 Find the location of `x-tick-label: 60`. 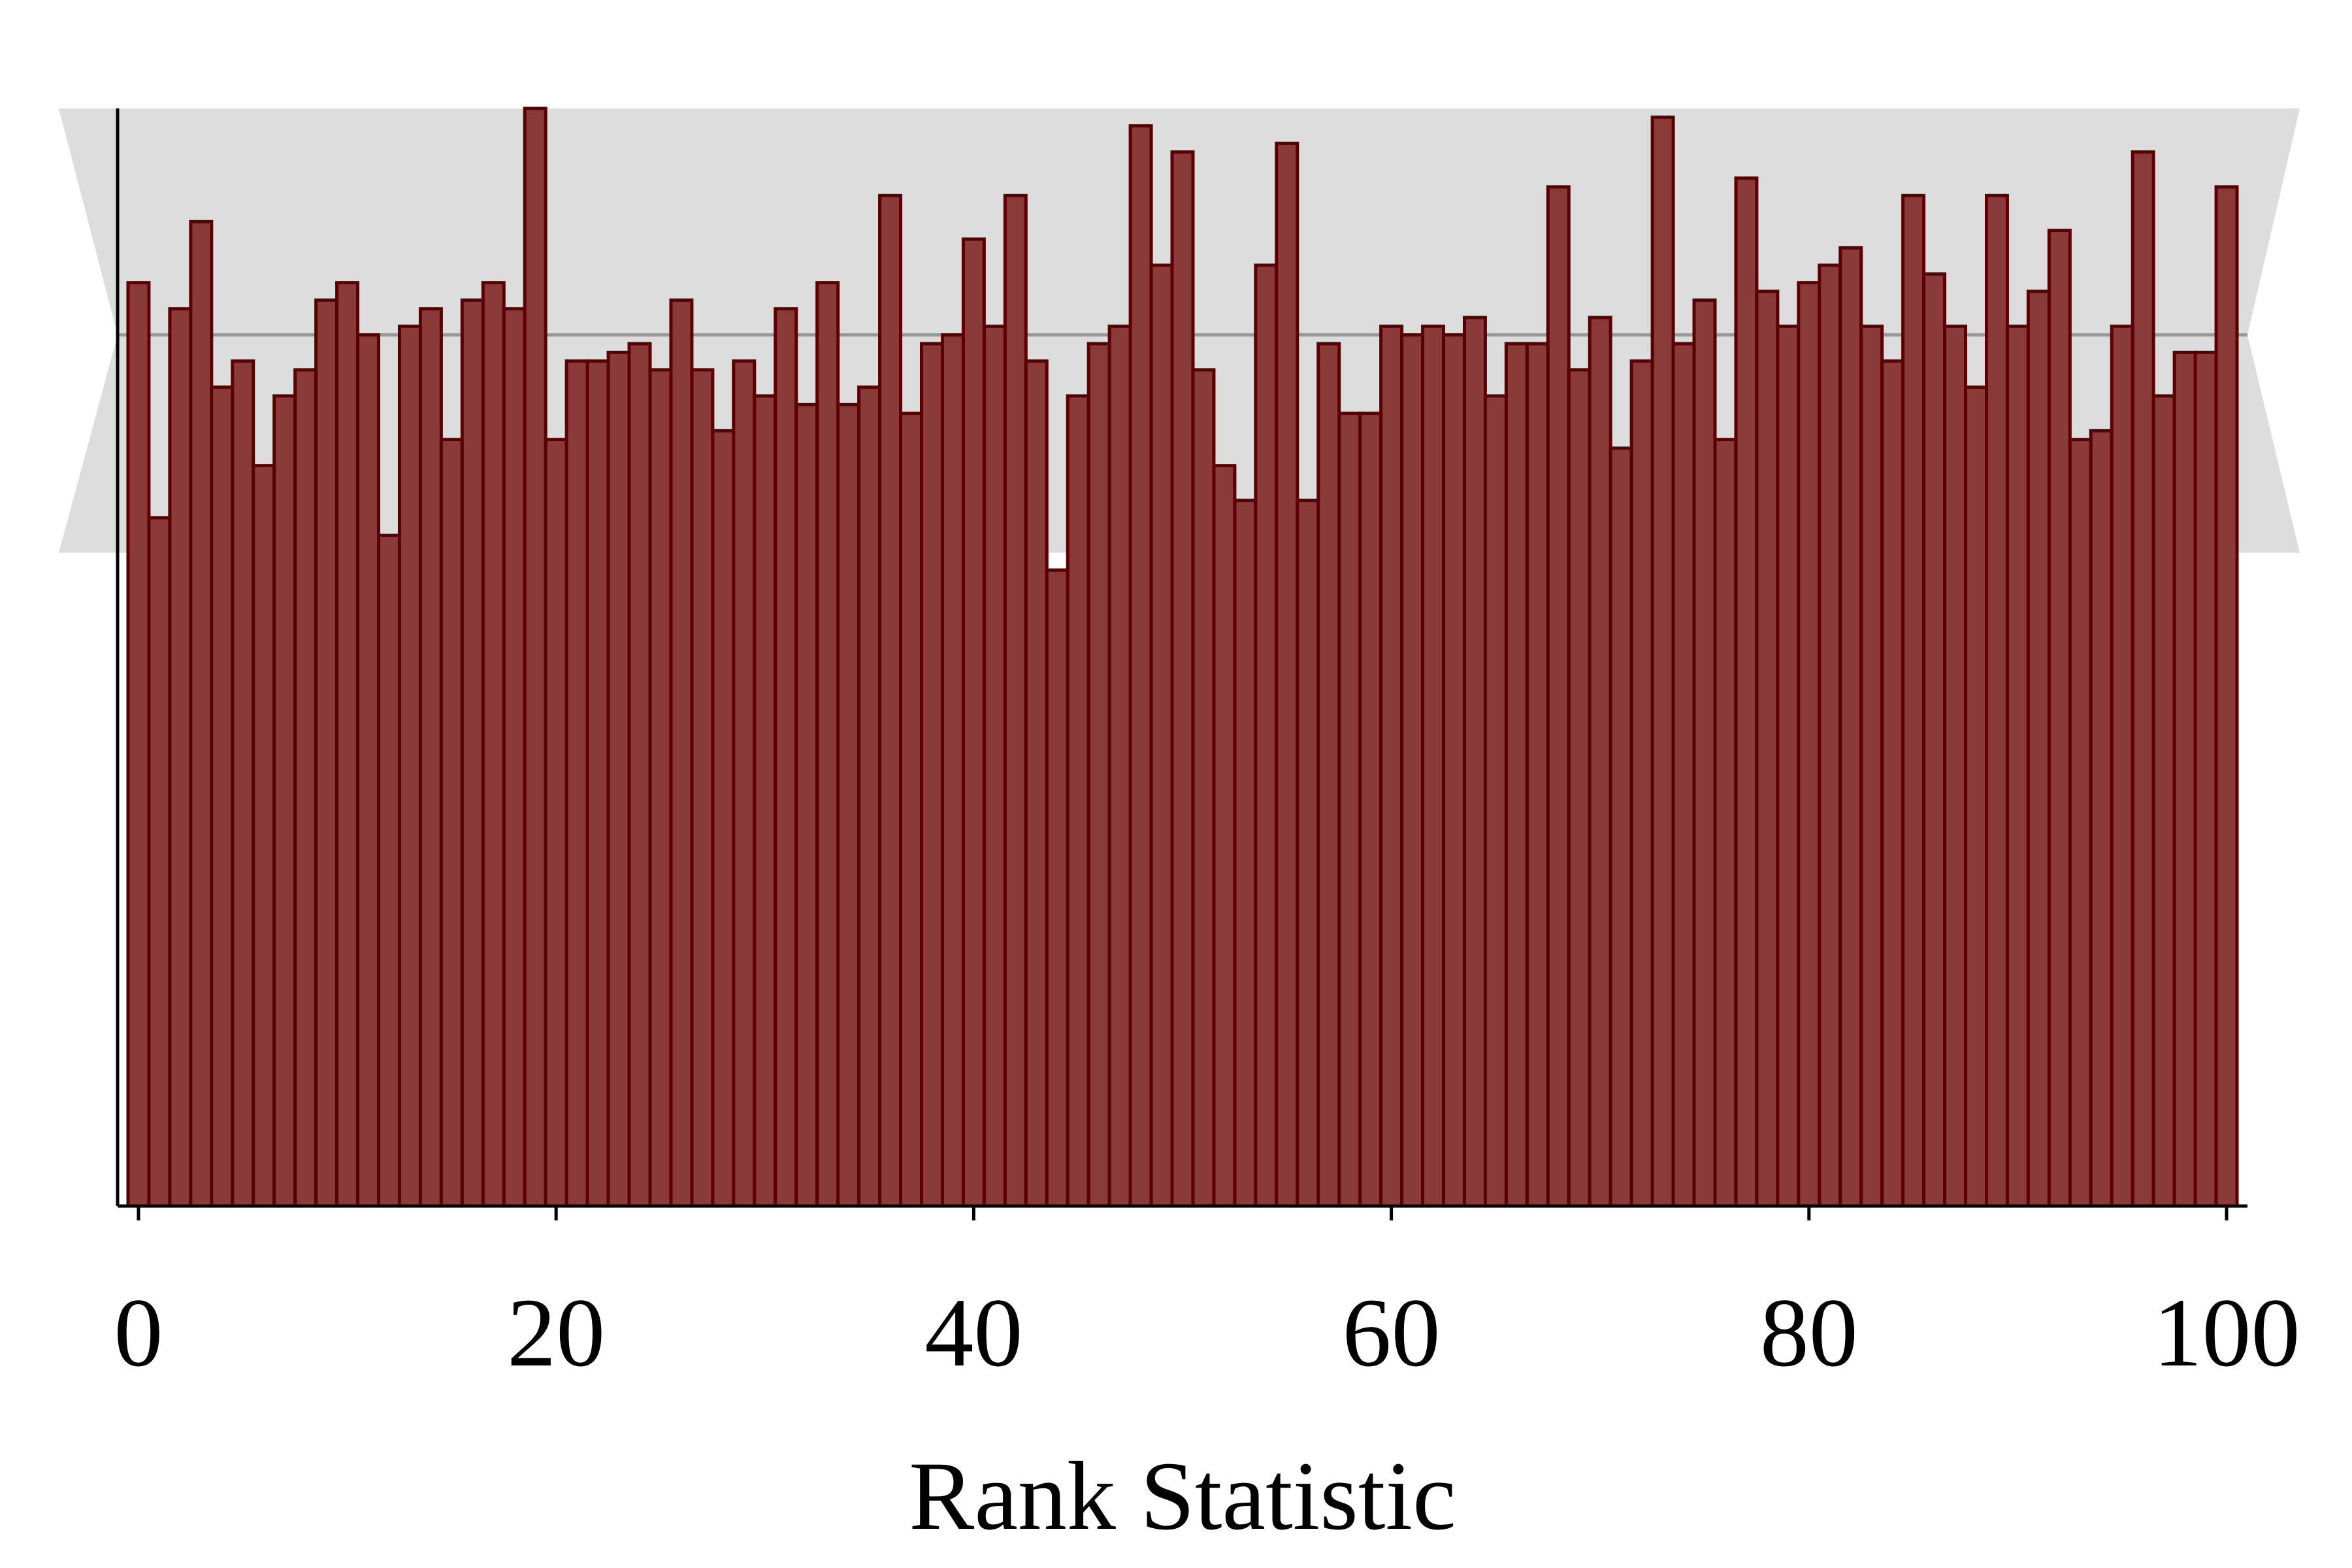

x-tick-label: 60 is located at coordinates (1392, 1333).